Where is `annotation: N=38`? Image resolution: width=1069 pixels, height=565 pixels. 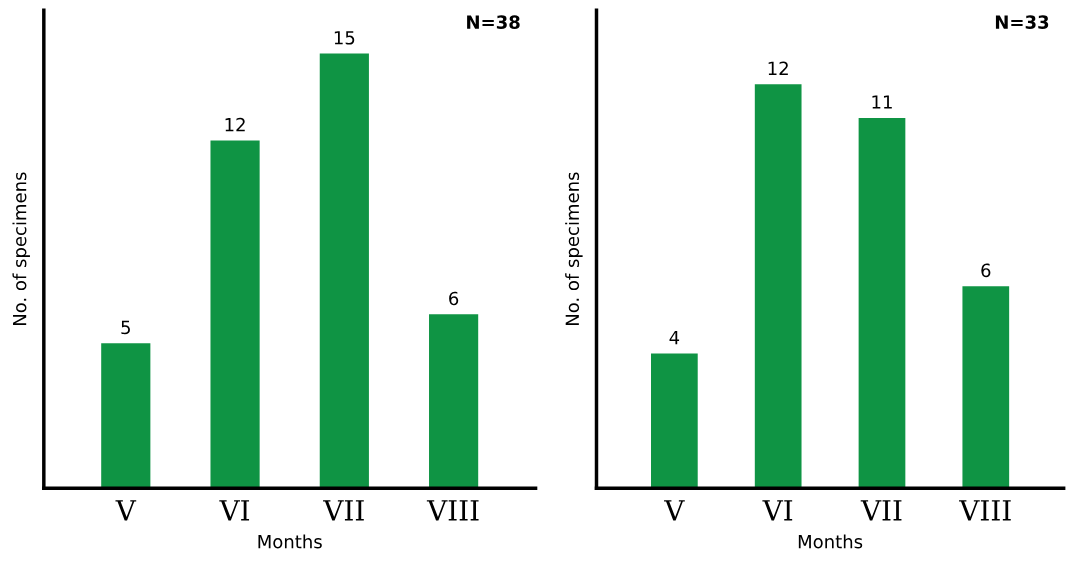 annotation: N=38 is located at coordinates (493, 22).